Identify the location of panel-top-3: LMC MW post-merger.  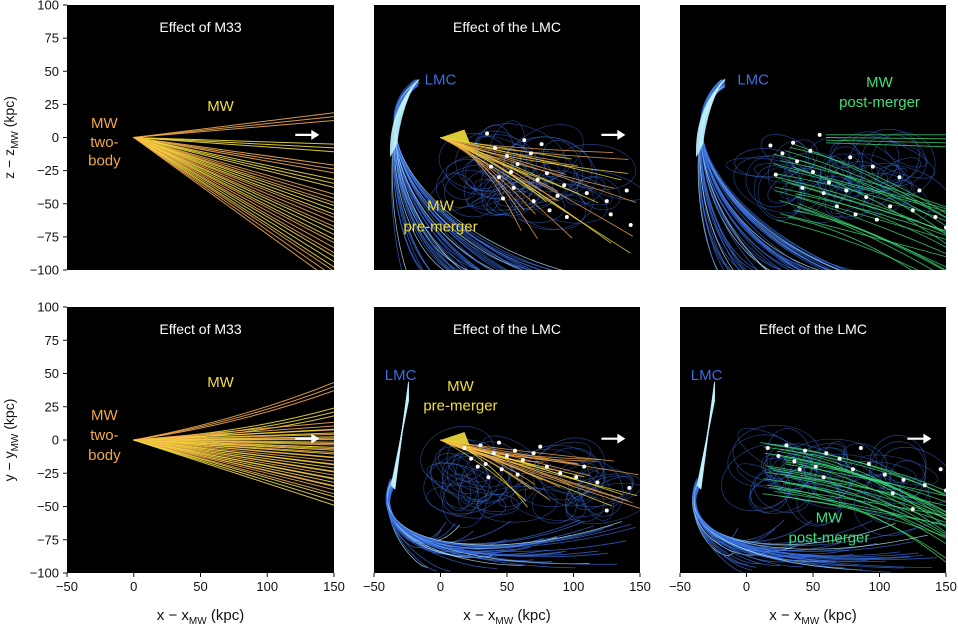
(813, 137).